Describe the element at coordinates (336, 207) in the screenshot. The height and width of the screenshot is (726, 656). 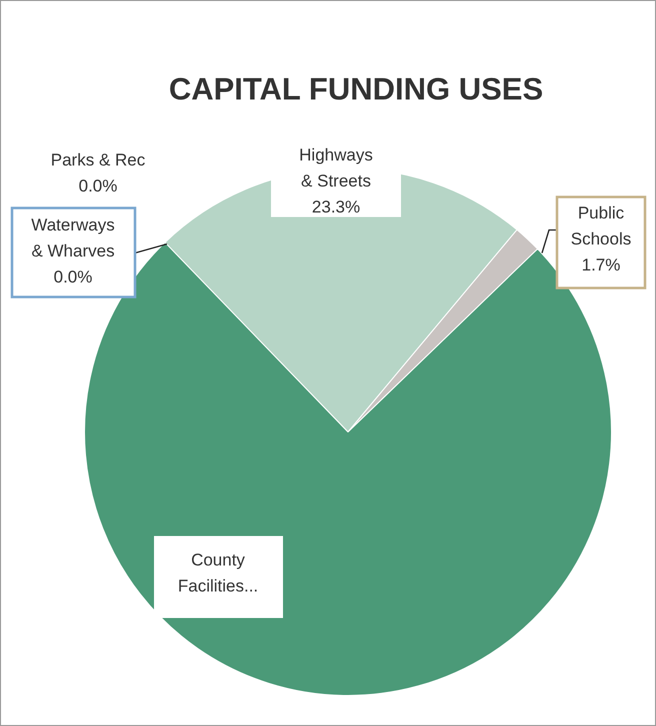
I see `data-label: 23.3%` at that location.